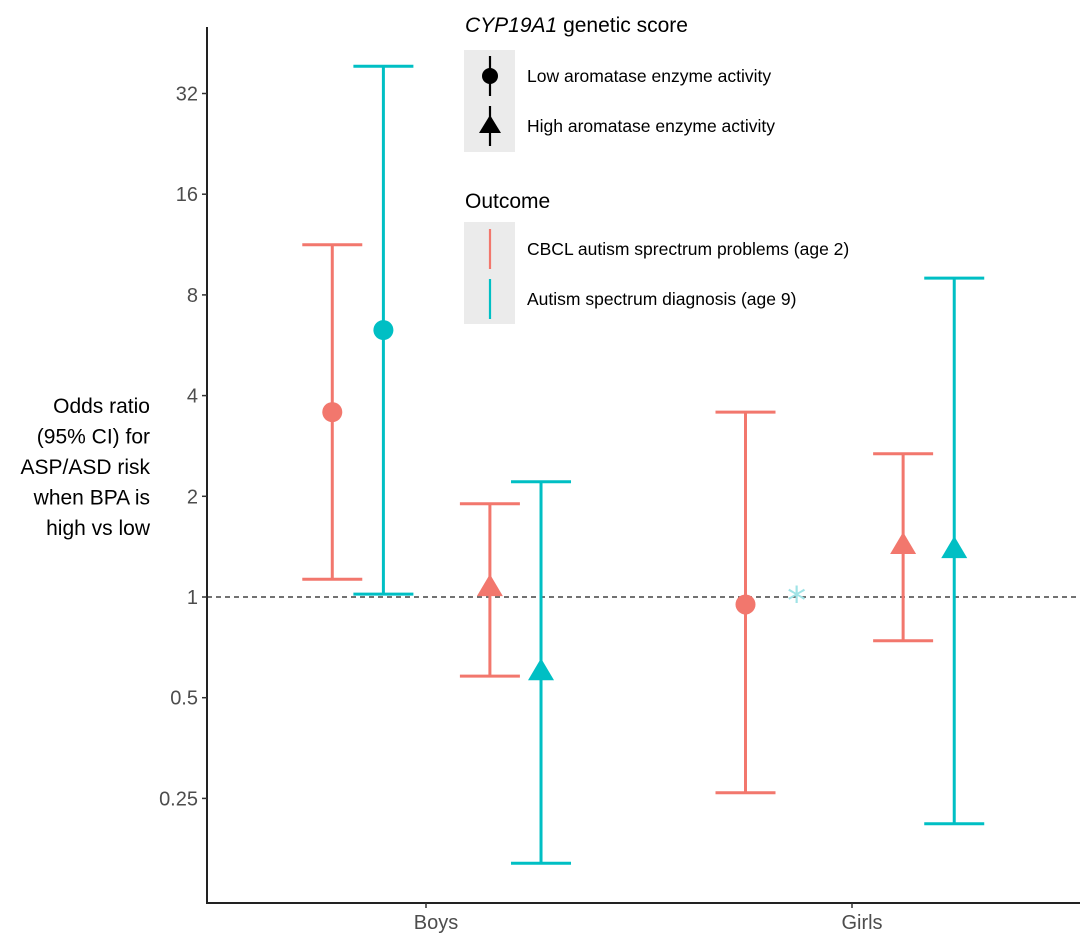 This screenshot has height=941, width=1080. What do you see at coordinates (622, 25) in the screenshot?
I see `legend-shape-title-suffix: genetic score` at bounding box center [622, 25].